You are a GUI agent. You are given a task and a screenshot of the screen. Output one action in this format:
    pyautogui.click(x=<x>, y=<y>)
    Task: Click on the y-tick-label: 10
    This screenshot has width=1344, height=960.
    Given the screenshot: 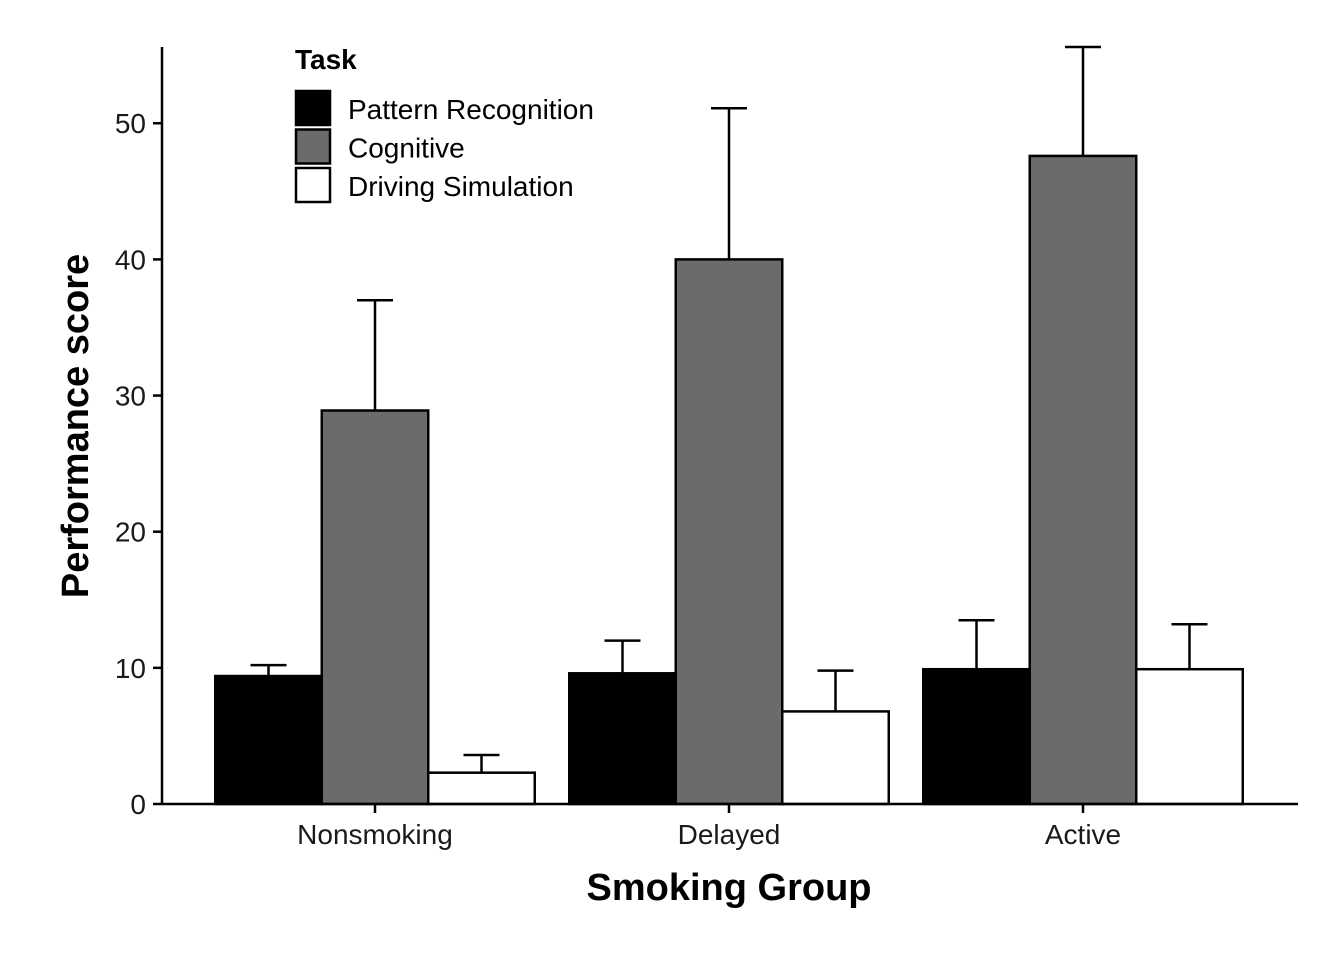 What is the action you would take?
    pyautogui.click(x=130, y=668)
    